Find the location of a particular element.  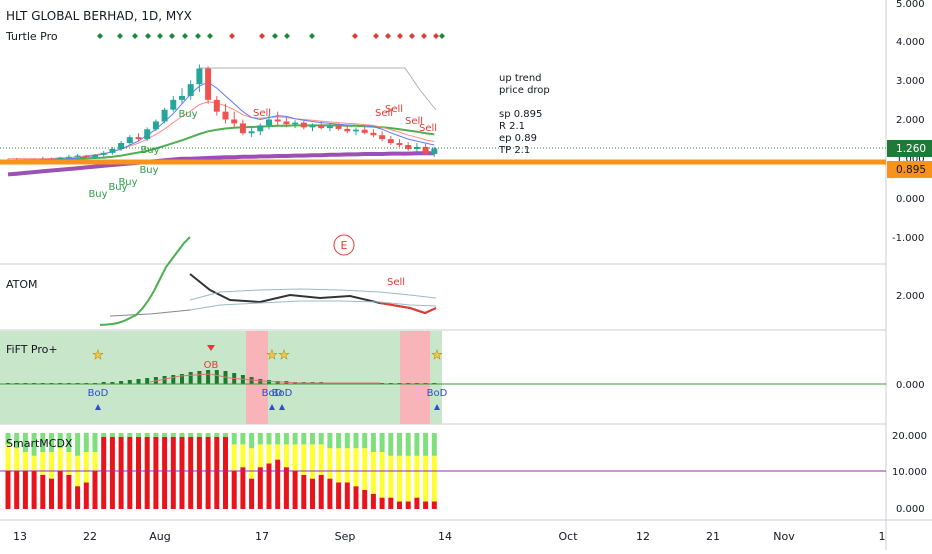

earnings-icon is located at coordinates (344, 245).